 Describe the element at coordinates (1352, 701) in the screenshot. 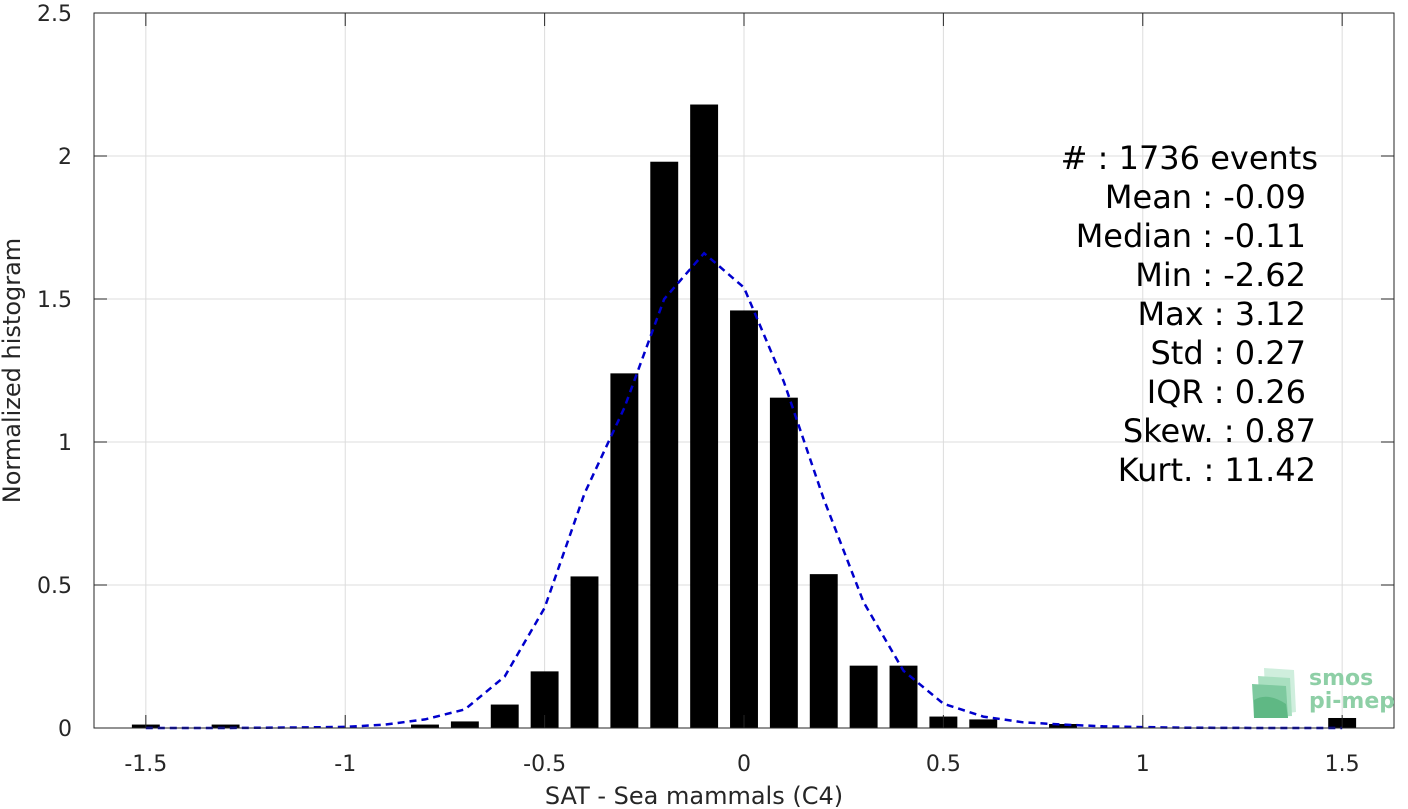

I see `logo-text-pi-mep: pi-mep` at that location.